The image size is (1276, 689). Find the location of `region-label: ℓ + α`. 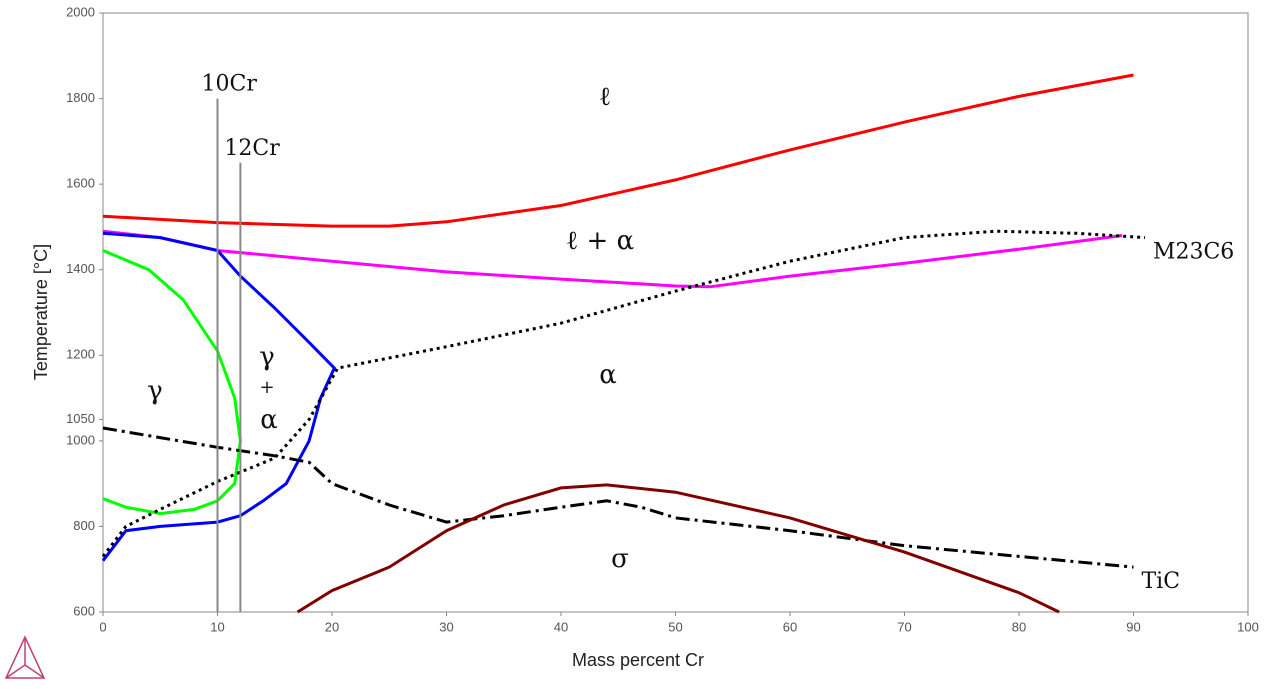

region-label: ℓ + α is located at coordinates (600, 241).